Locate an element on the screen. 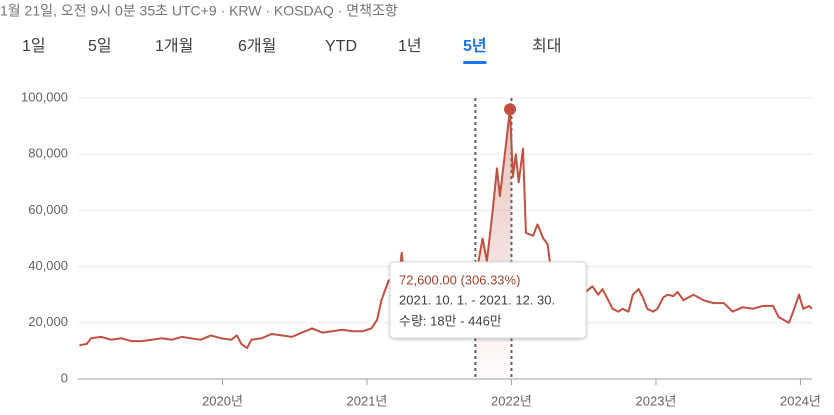  tab: YTD is located at coordinates (341, 46).